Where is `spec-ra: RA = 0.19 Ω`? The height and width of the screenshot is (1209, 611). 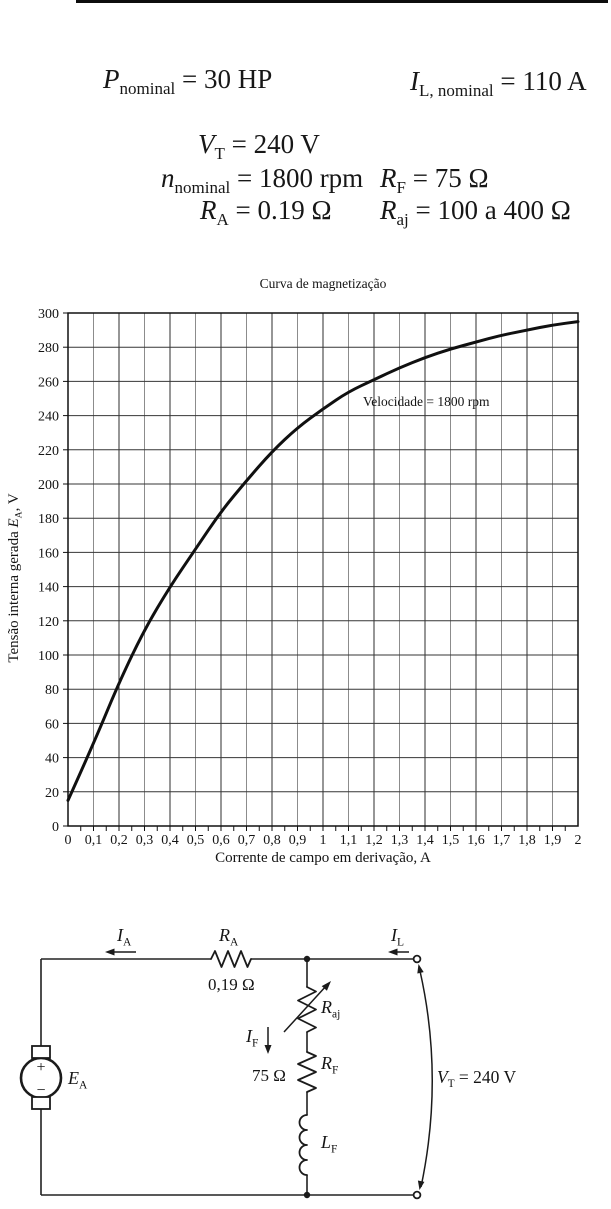
spec-ra: RA = 0.19 Ω is located at coordinates (266, 212).